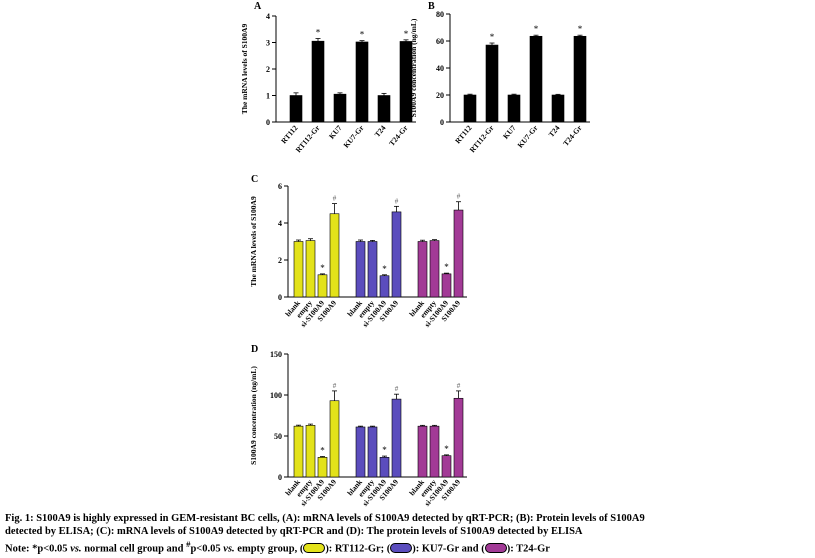 Image resolution: width=815 pixels, height=558 pixels. What do you see at coordinates (440, 95) in the screenshot?
I see `y-tick-label-b: 20` at bounding box center [440, 95].